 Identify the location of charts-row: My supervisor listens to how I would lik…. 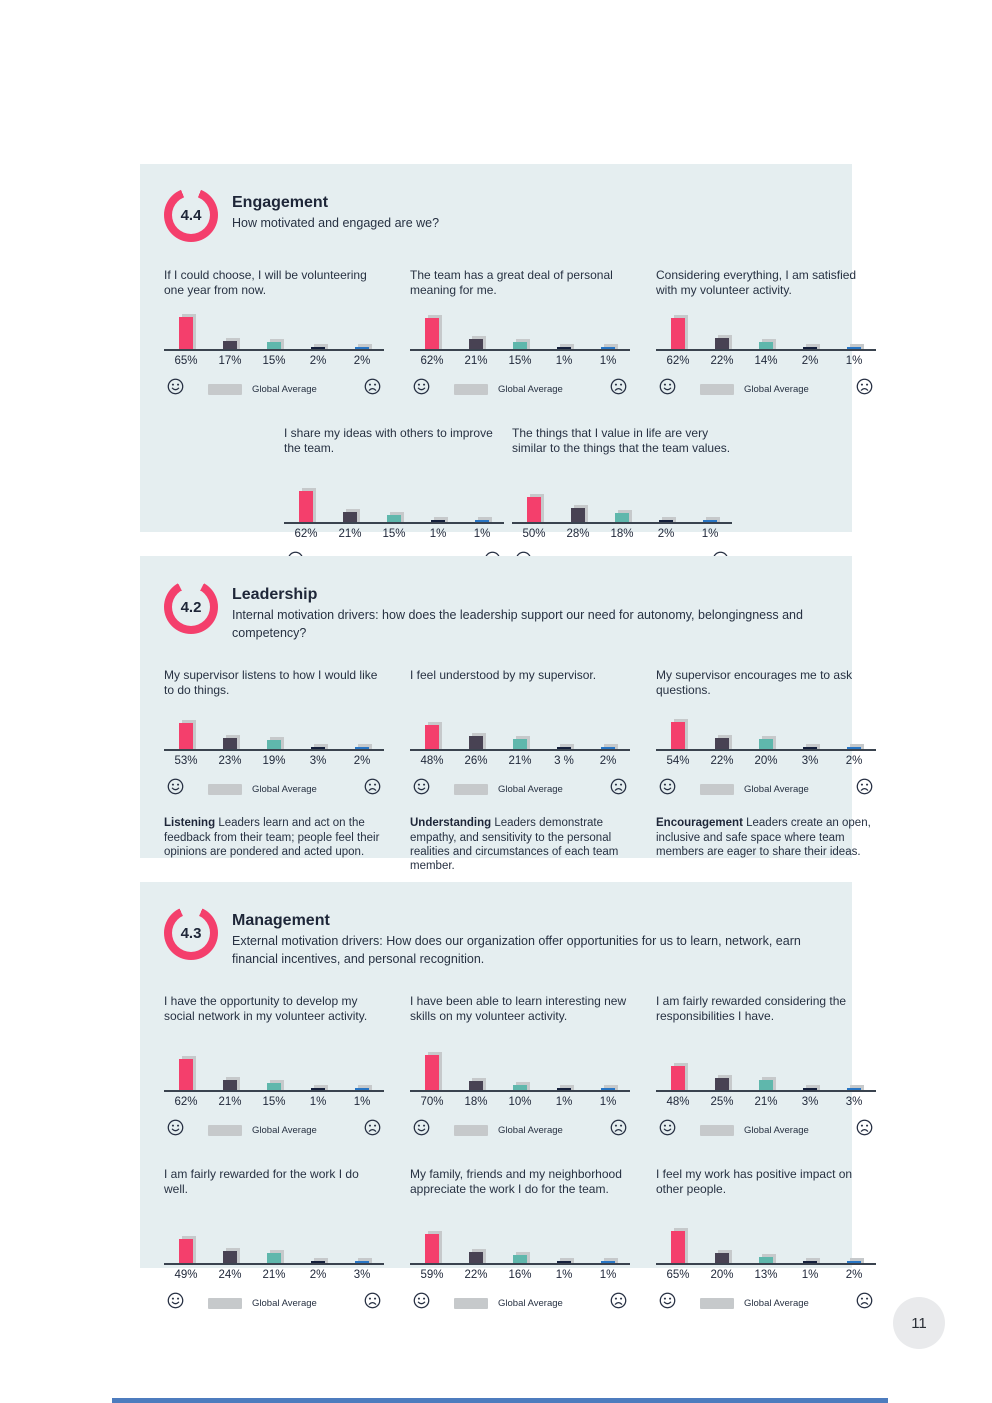
(520, 771).